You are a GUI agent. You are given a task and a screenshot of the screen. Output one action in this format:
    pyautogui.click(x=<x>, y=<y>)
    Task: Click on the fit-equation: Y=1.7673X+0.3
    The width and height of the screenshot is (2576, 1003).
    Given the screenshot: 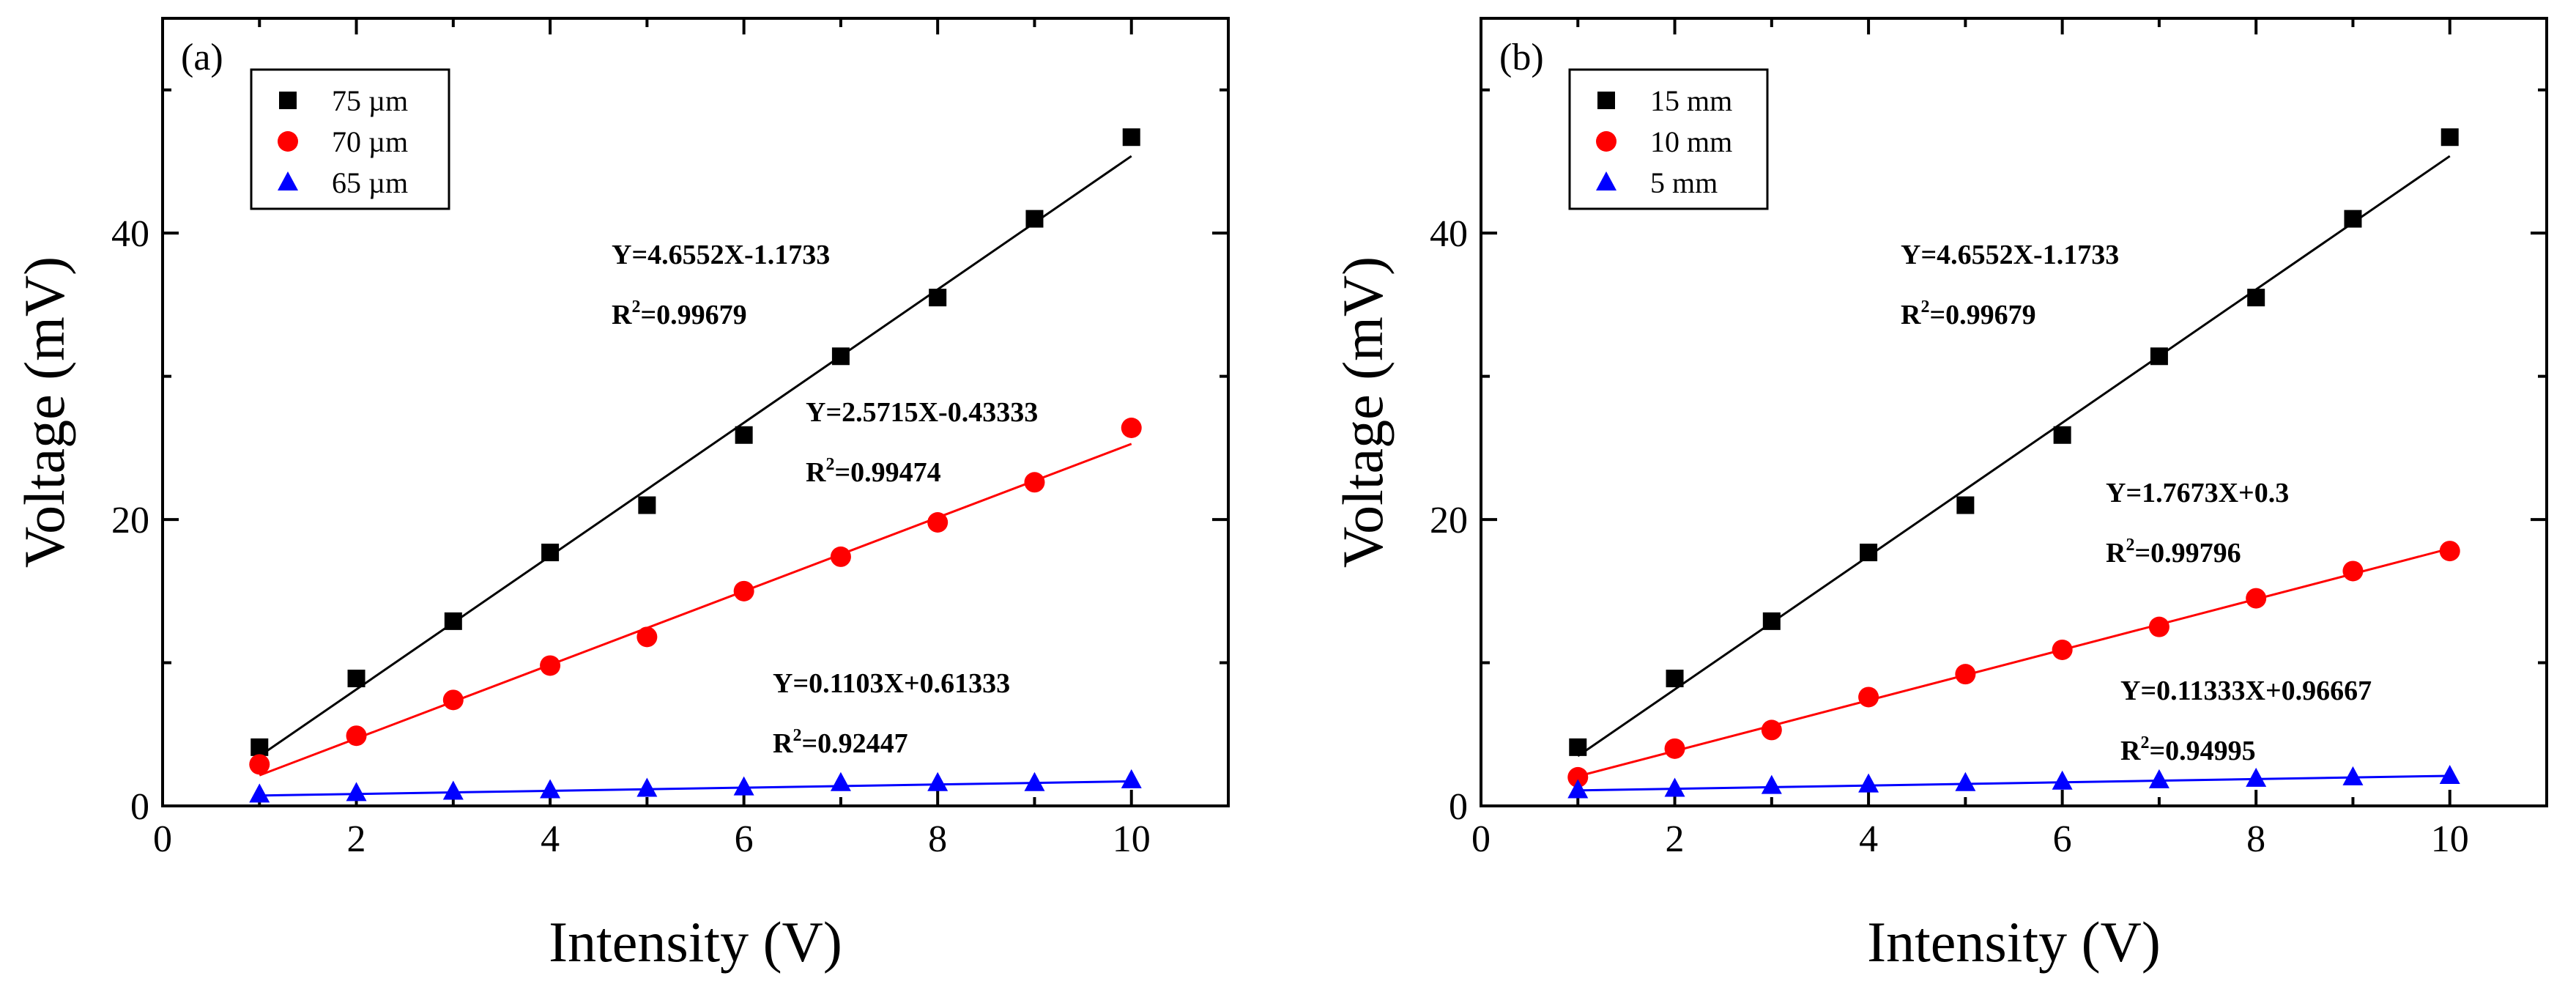 What is the action you would take?
    pyautogui.click(x=2197, y=493)
    